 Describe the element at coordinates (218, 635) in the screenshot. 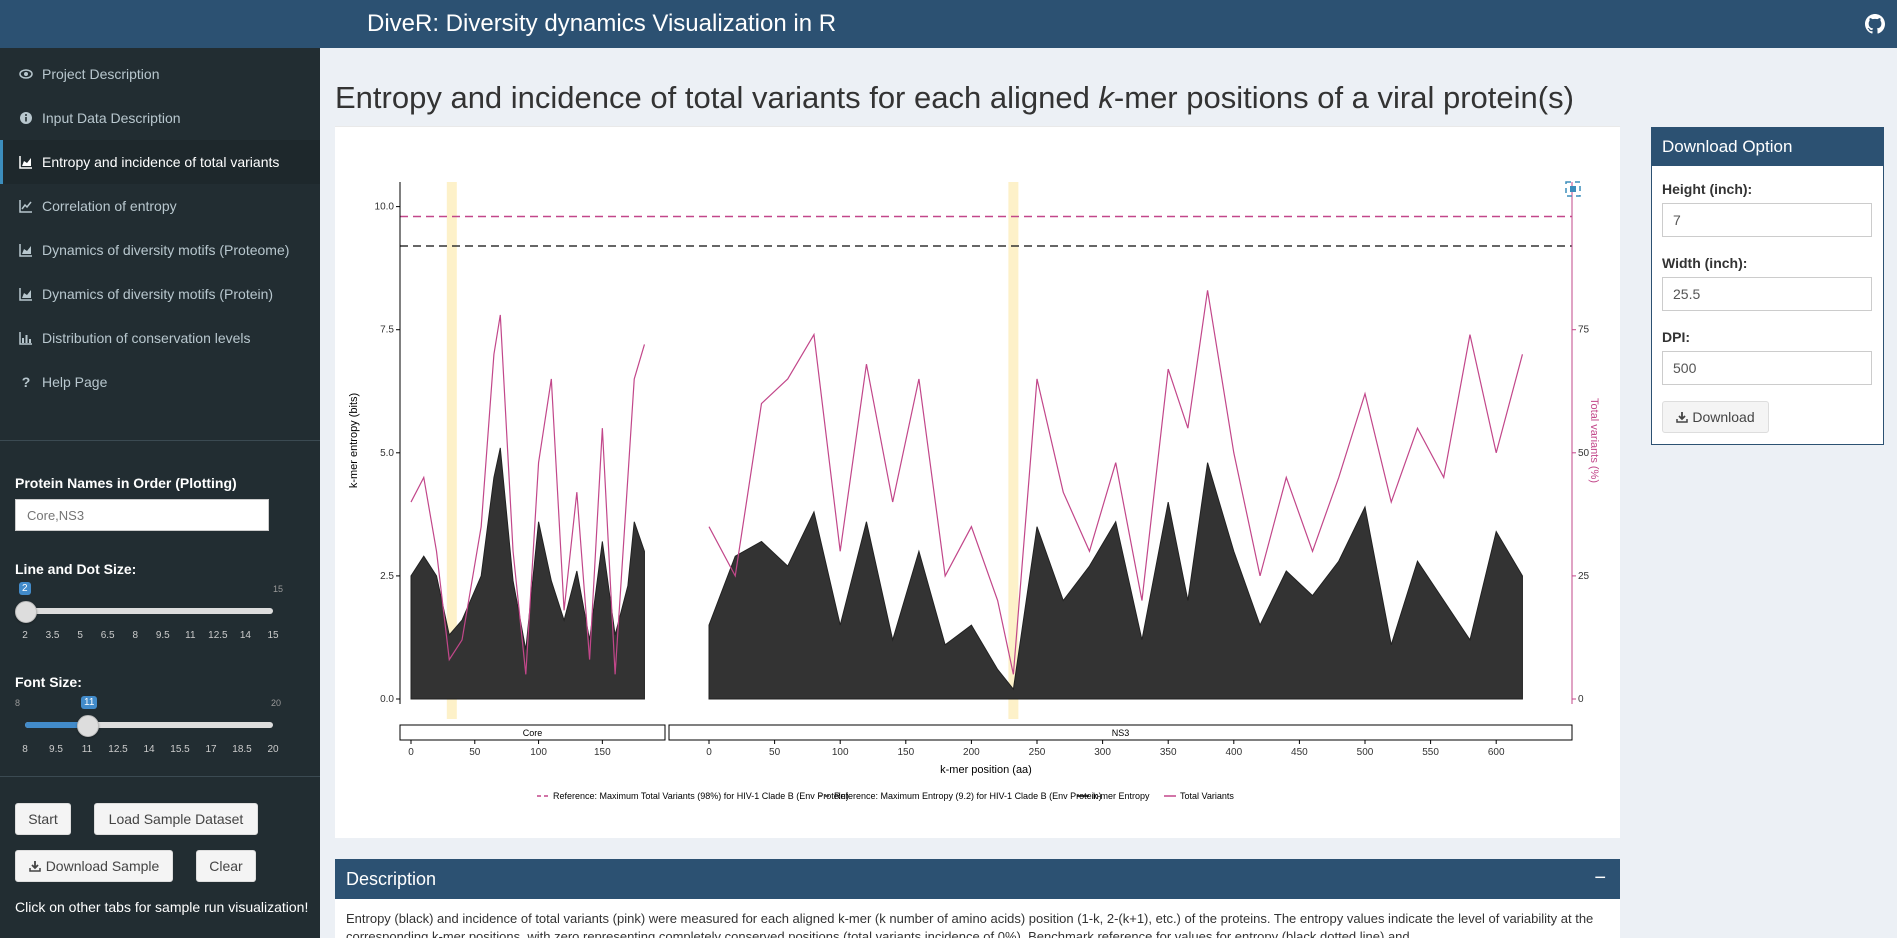

I see `slider-tick-label: 12.5` at that location.